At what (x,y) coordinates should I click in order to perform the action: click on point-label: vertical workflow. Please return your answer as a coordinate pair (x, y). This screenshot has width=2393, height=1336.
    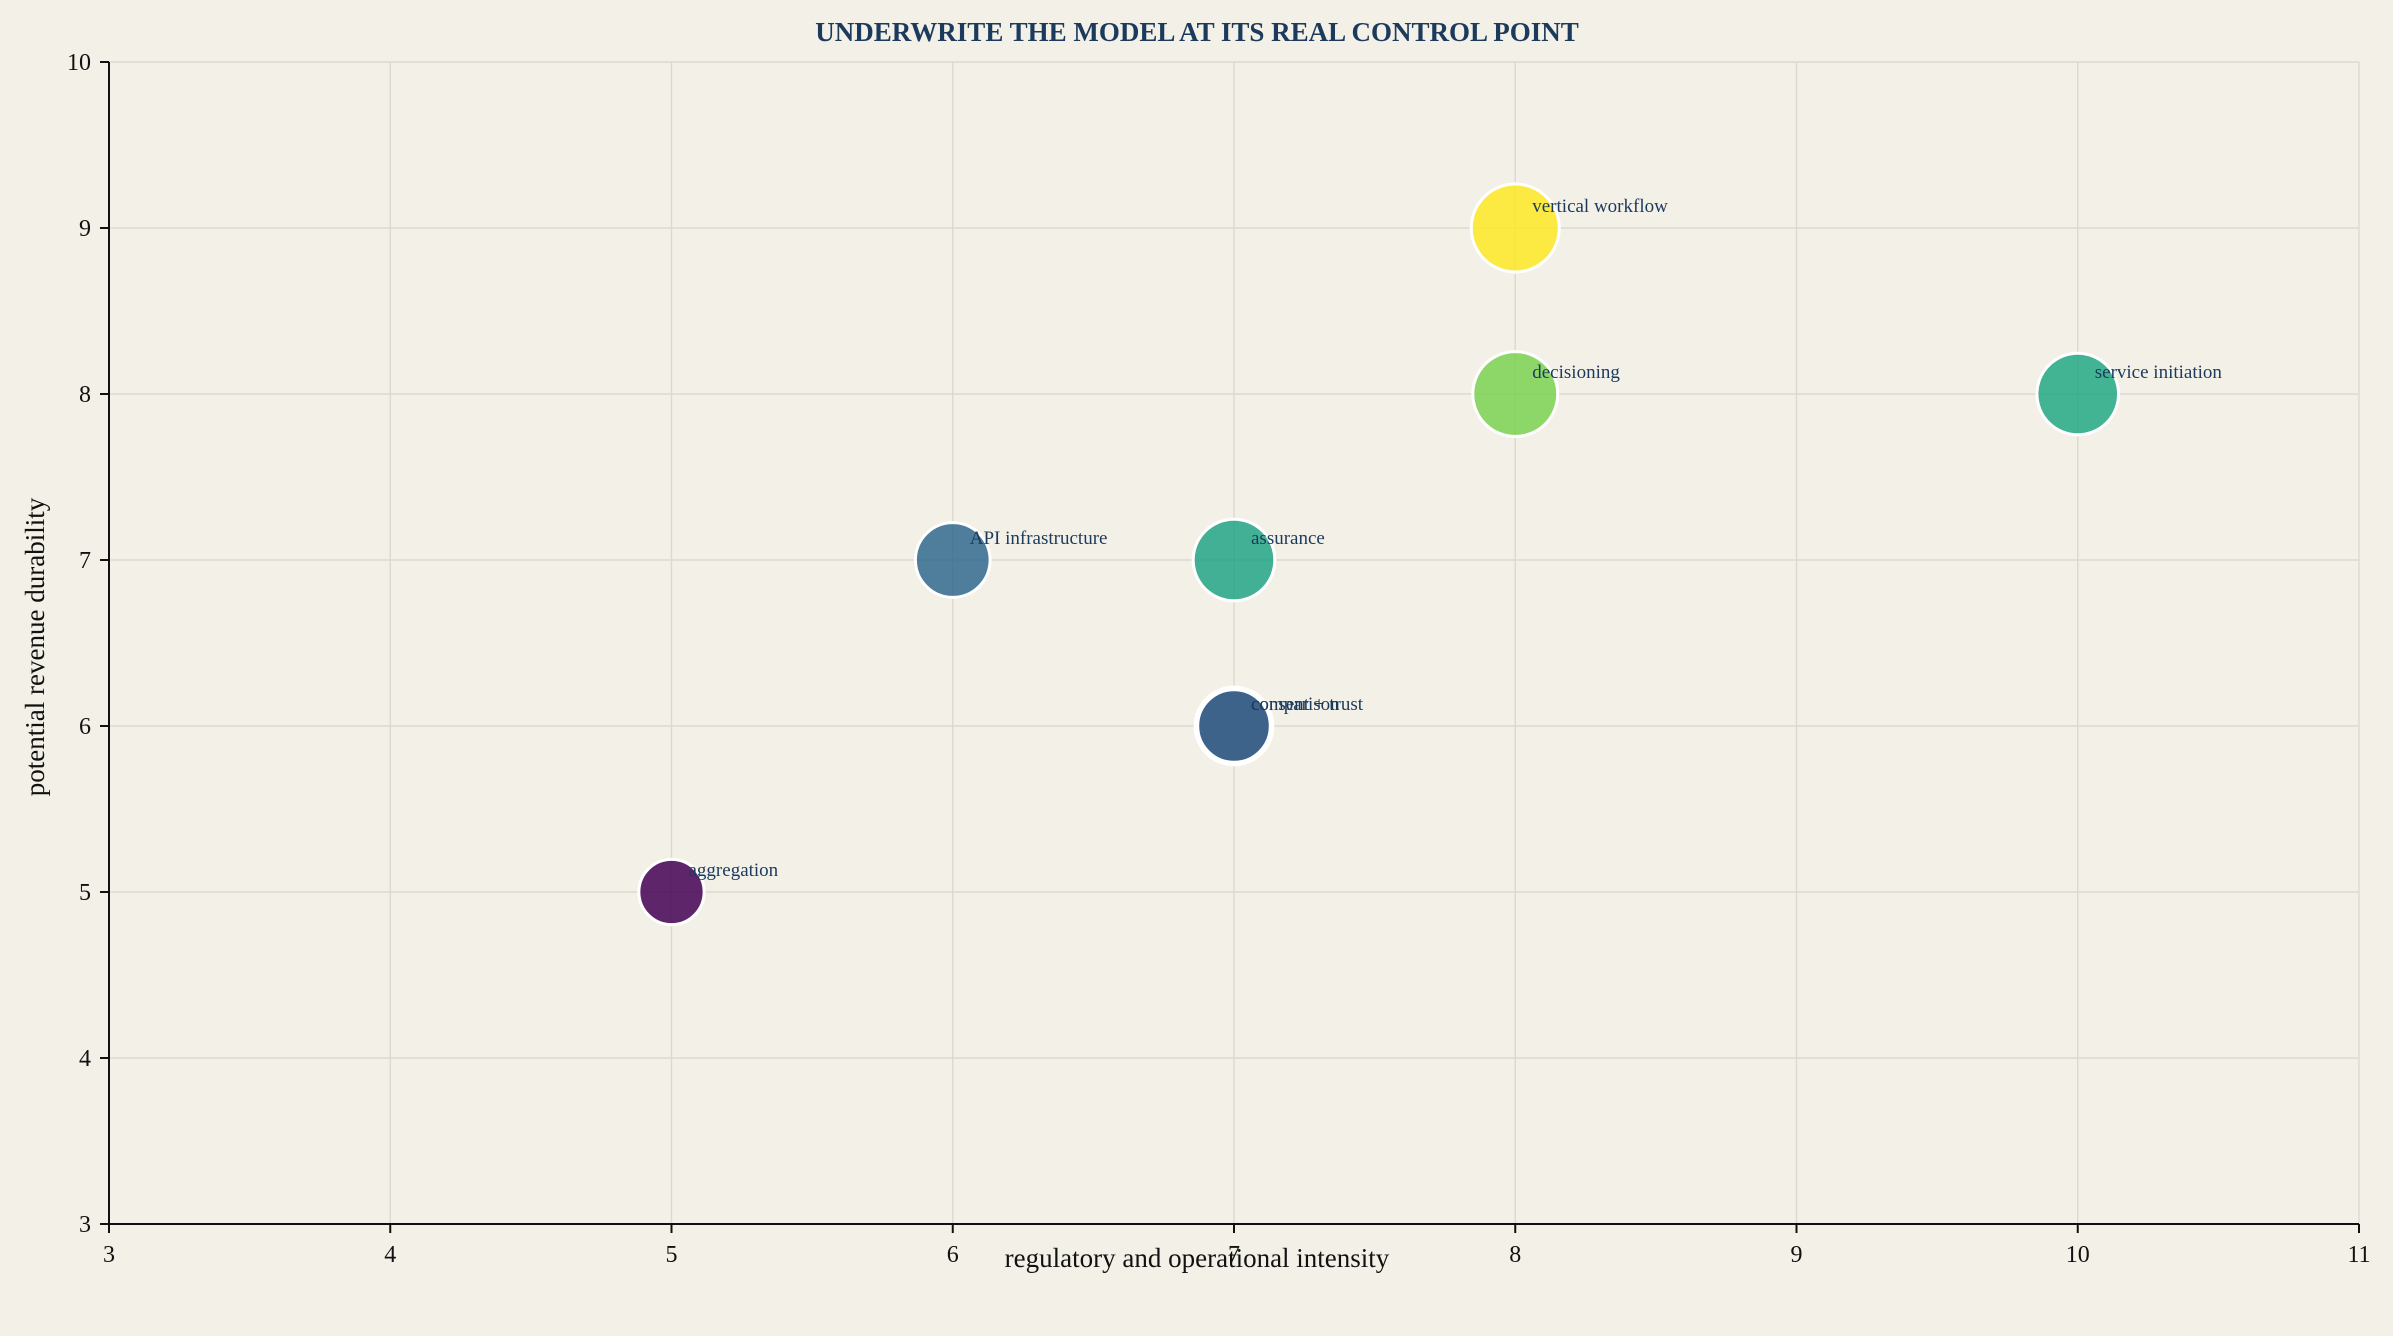
    Looking at the image, I should click on (1600, 206).